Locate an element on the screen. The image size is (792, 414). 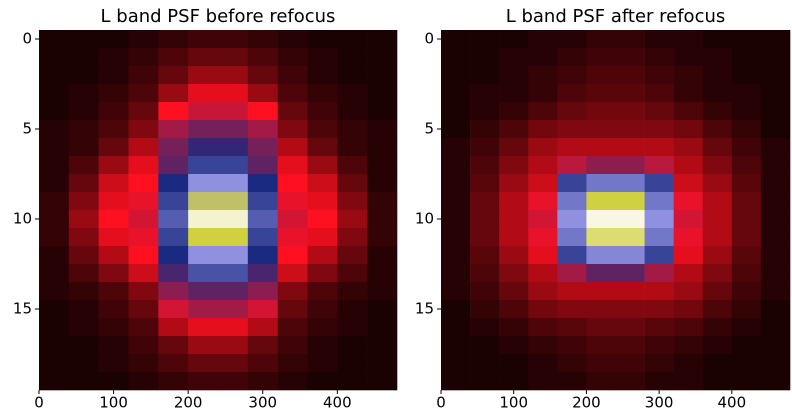
y-tick-label: 5 is located at coordinates (27, 129).